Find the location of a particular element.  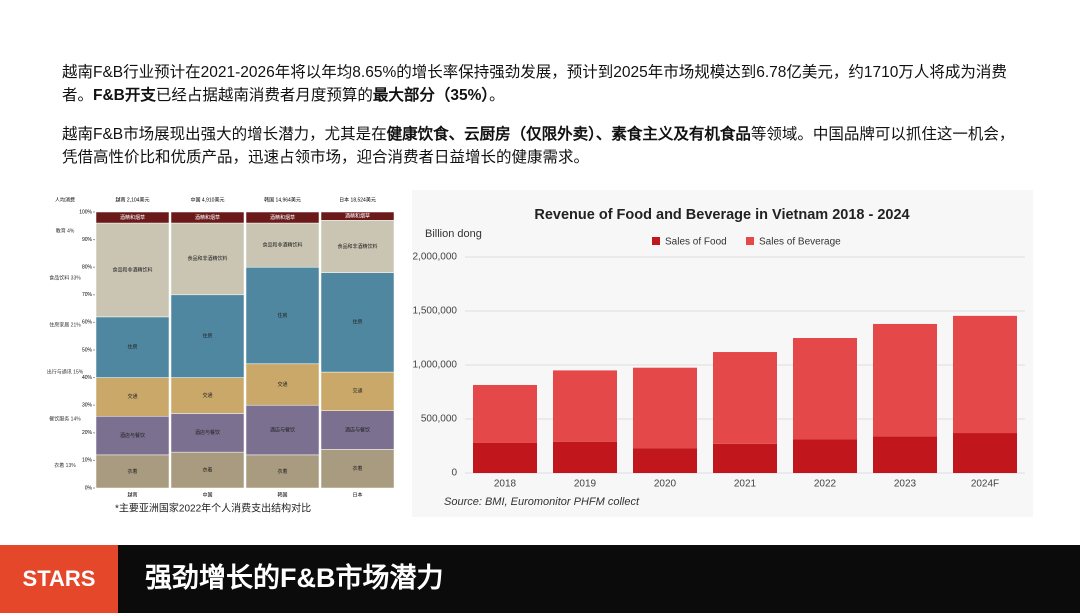

x-tick-label: 2024F is located at coordinates (985, 484).